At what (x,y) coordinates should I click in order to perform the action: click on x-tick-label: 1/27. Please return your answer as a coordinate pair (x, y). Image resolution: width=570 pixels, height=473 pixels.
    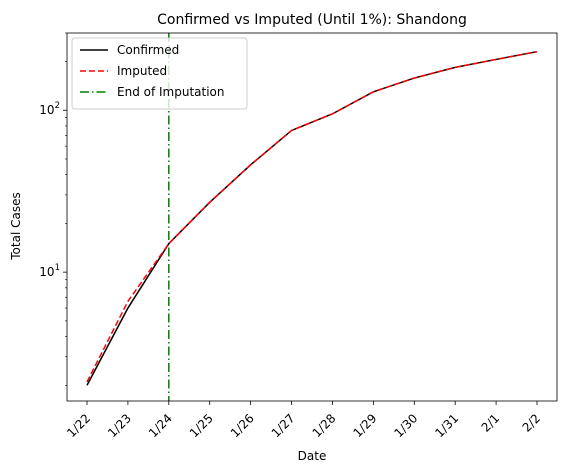
    Looking at the image, I should click on (283, 425).